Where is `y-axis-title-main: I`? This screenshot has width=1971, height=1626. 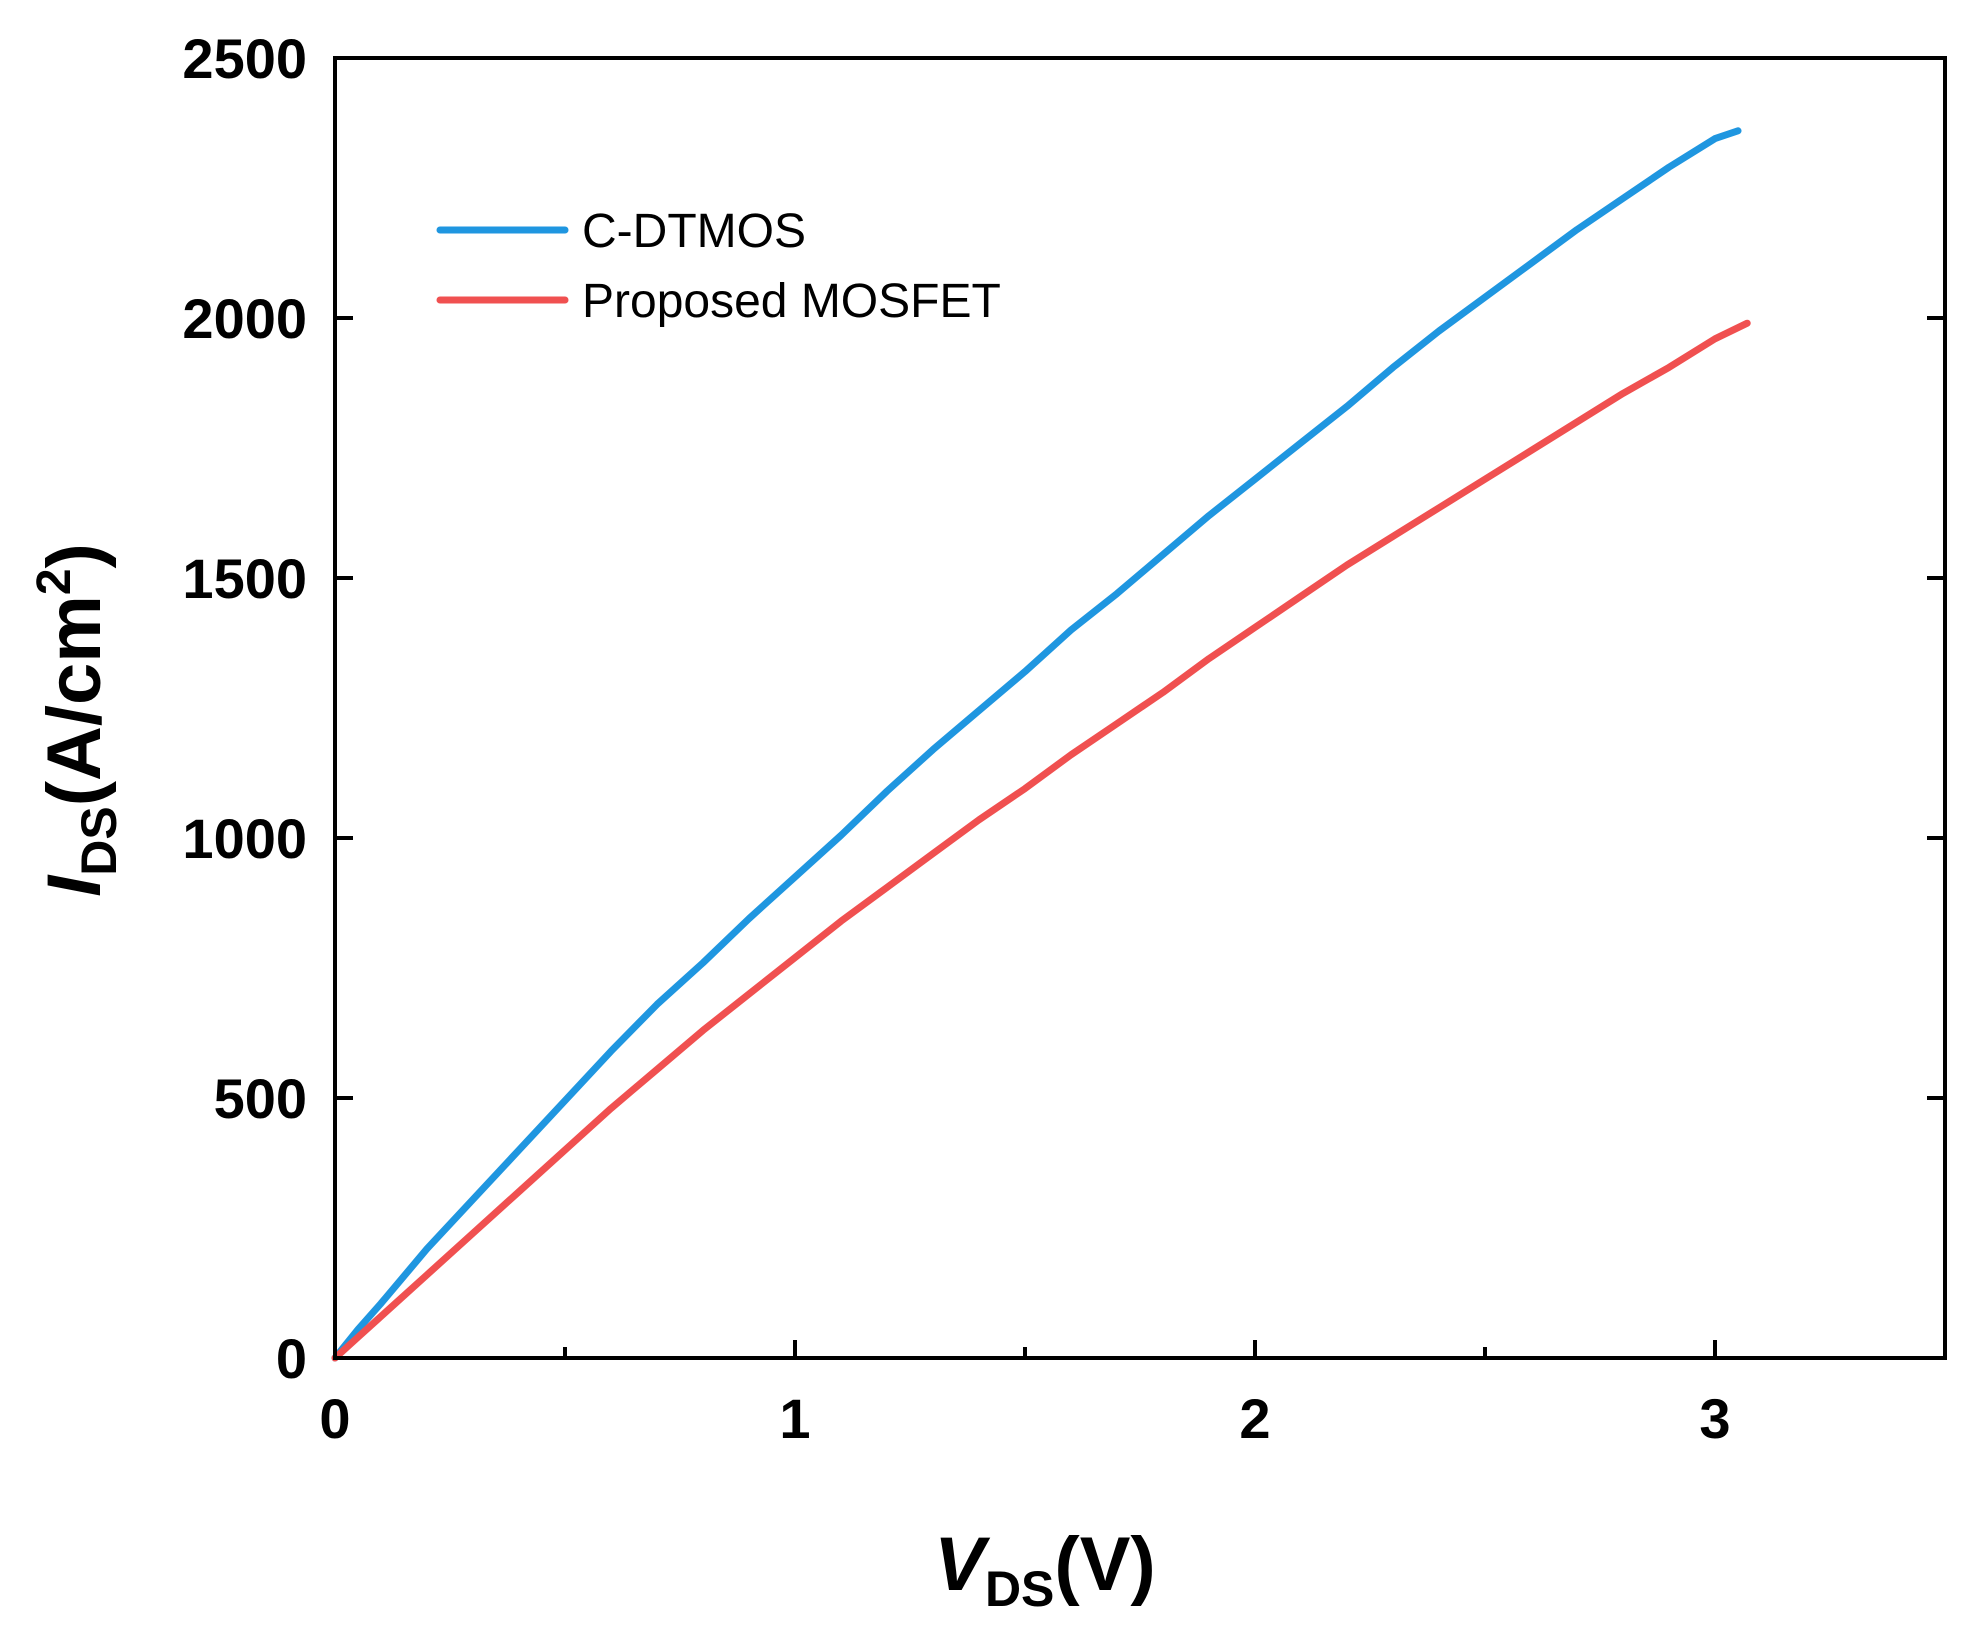 y-axis-title-main: I is located at coordinates (74, 885).